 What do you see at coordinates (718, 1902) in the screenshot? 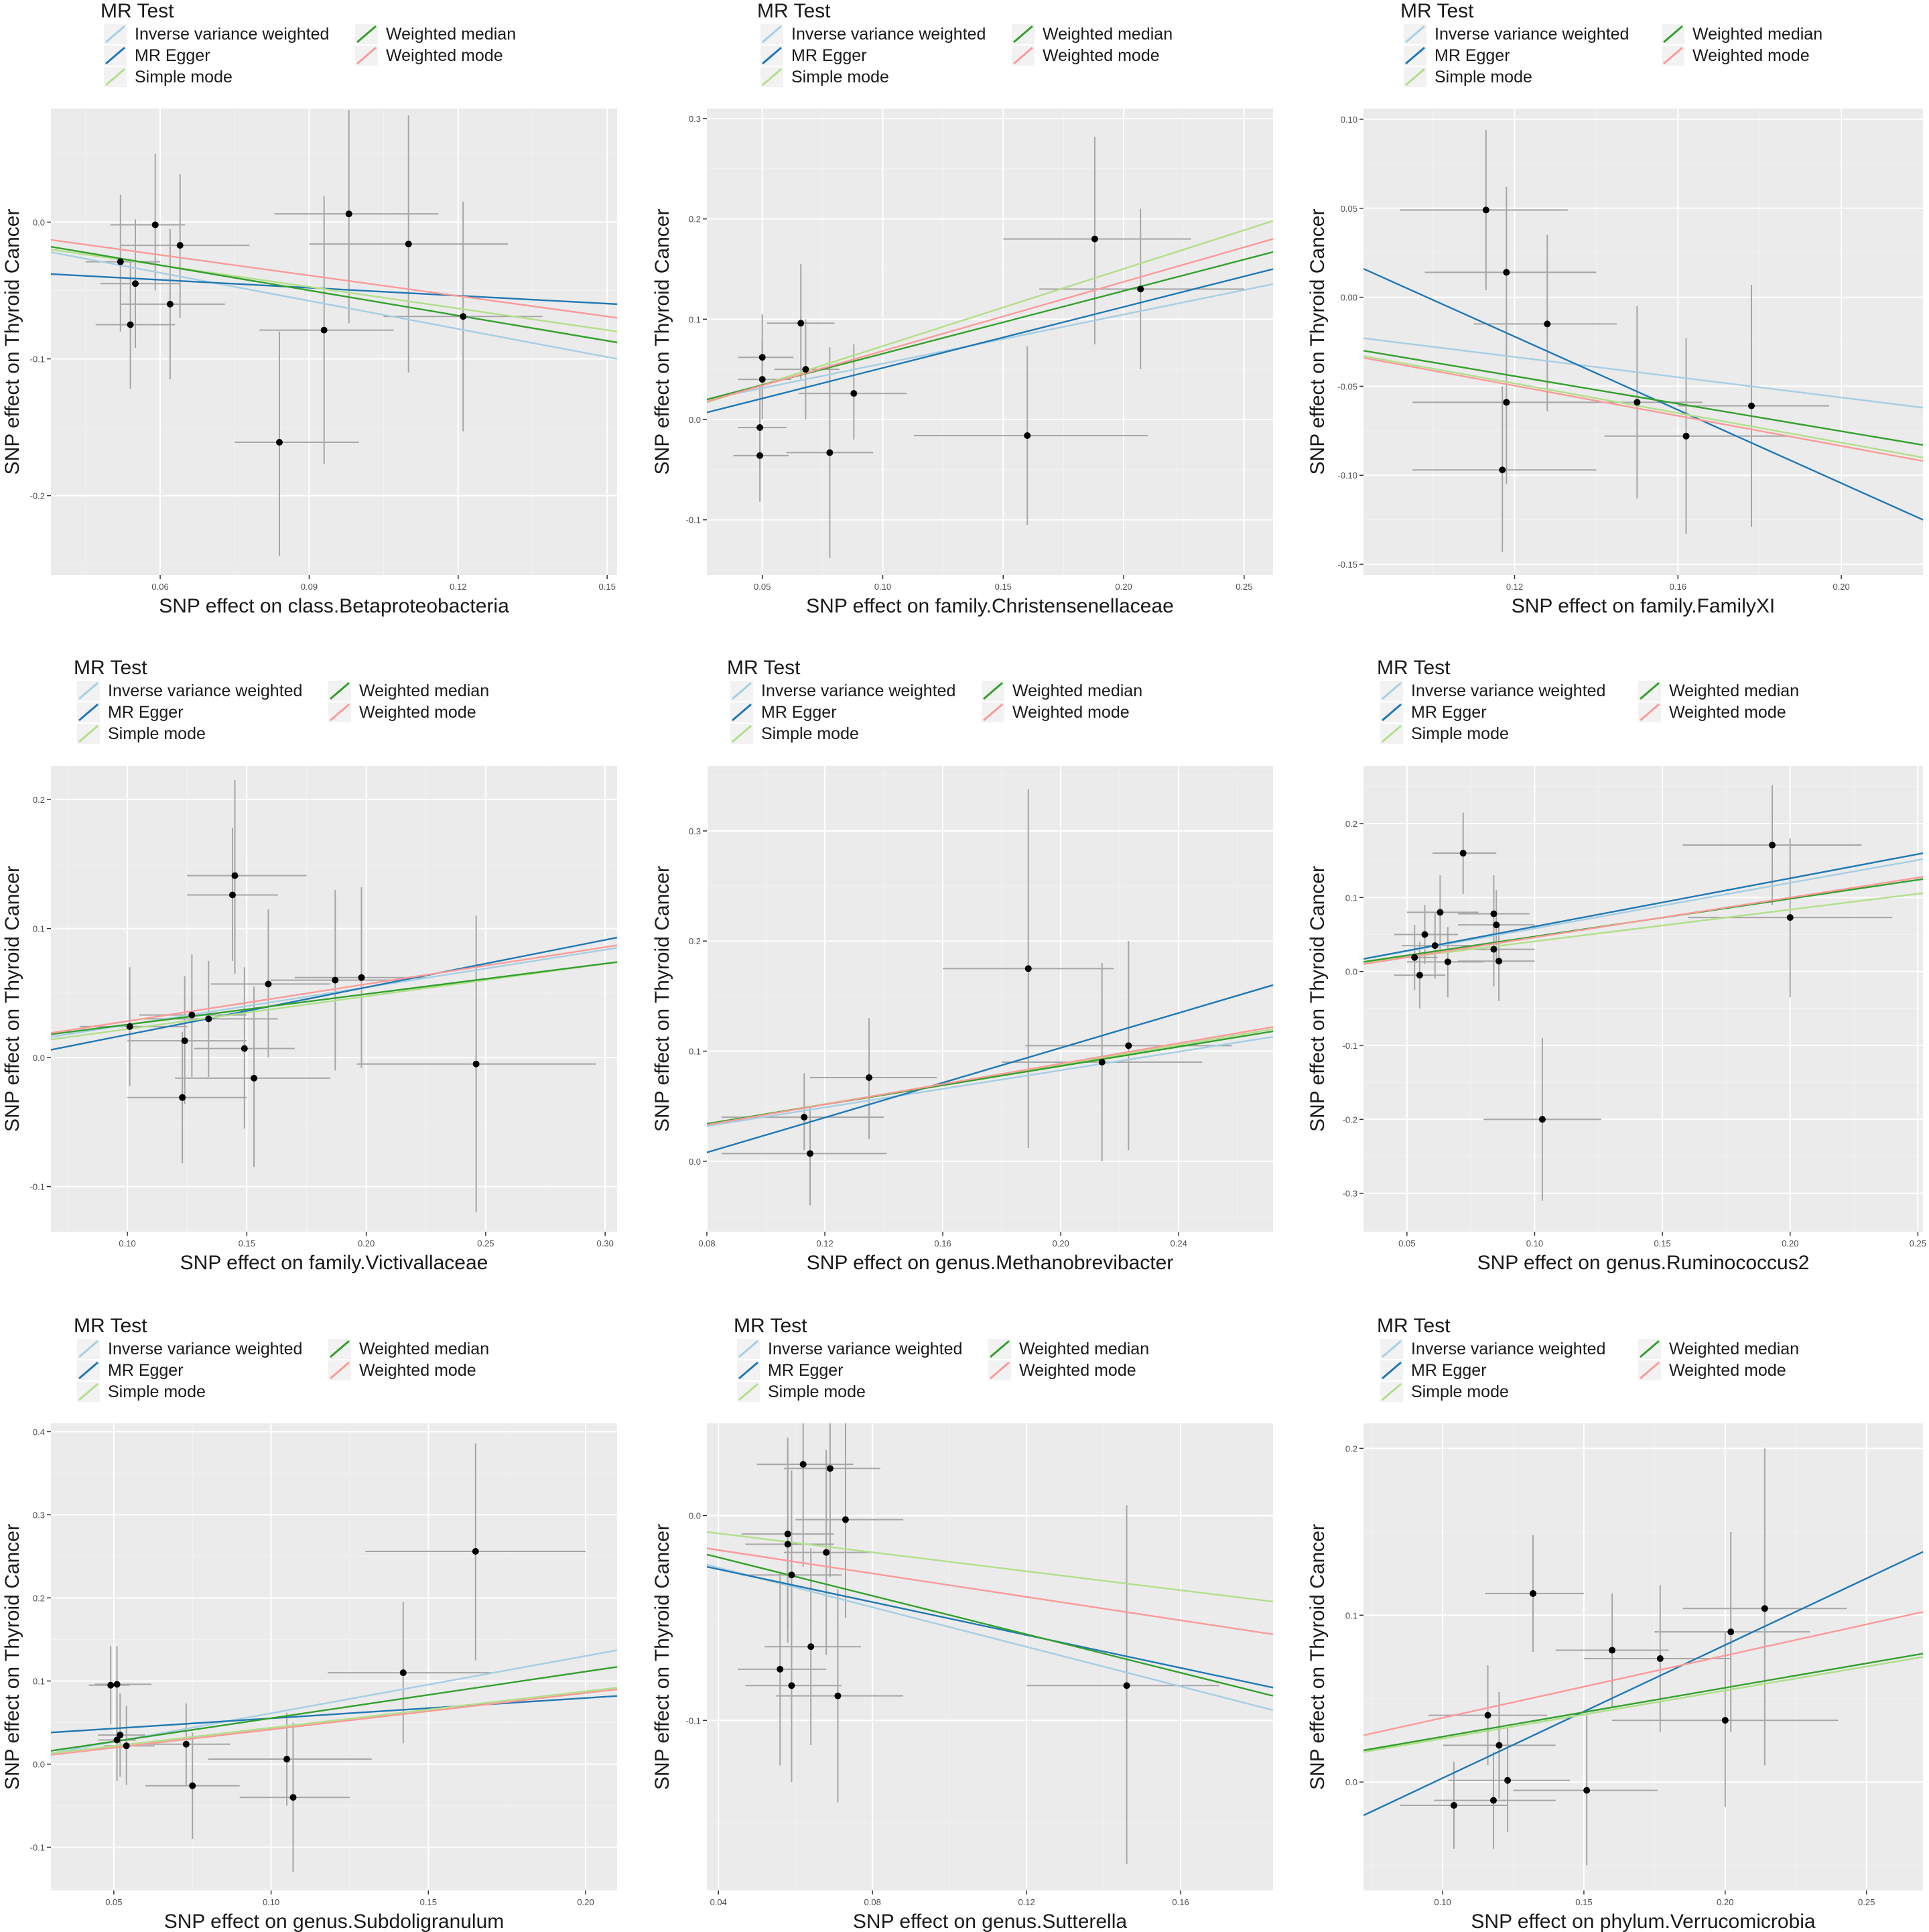
I see `x-tick-label: 0.04` at bounding box center [718, 1902].